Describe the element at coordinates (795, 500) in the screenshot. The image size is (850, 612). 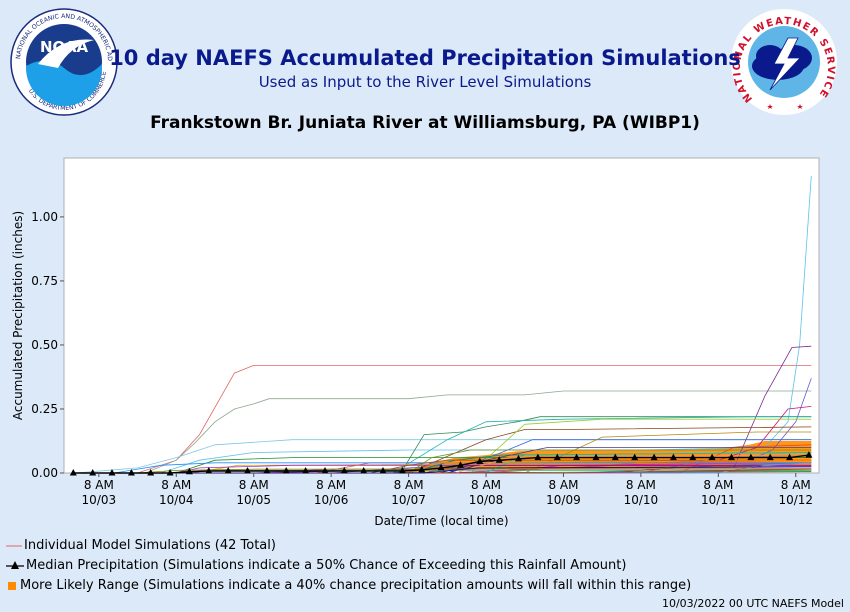
I see `x-tick-label-date: 10/12` at that location.